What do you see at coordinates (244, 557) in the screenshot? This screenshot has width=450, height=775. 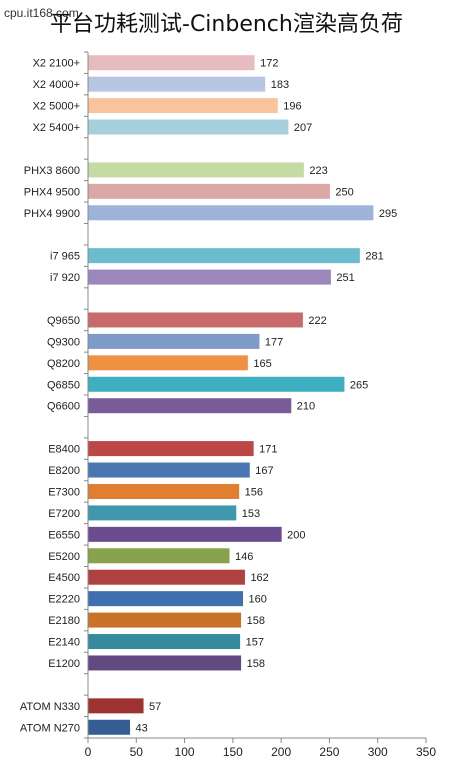 I see `value-label: 146` at bounding box center [244, 557].